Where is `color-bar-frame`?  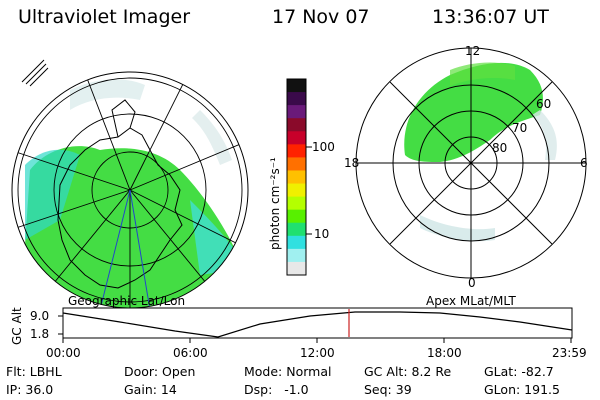 color-bar-frame is located at coordinates (296, 177).